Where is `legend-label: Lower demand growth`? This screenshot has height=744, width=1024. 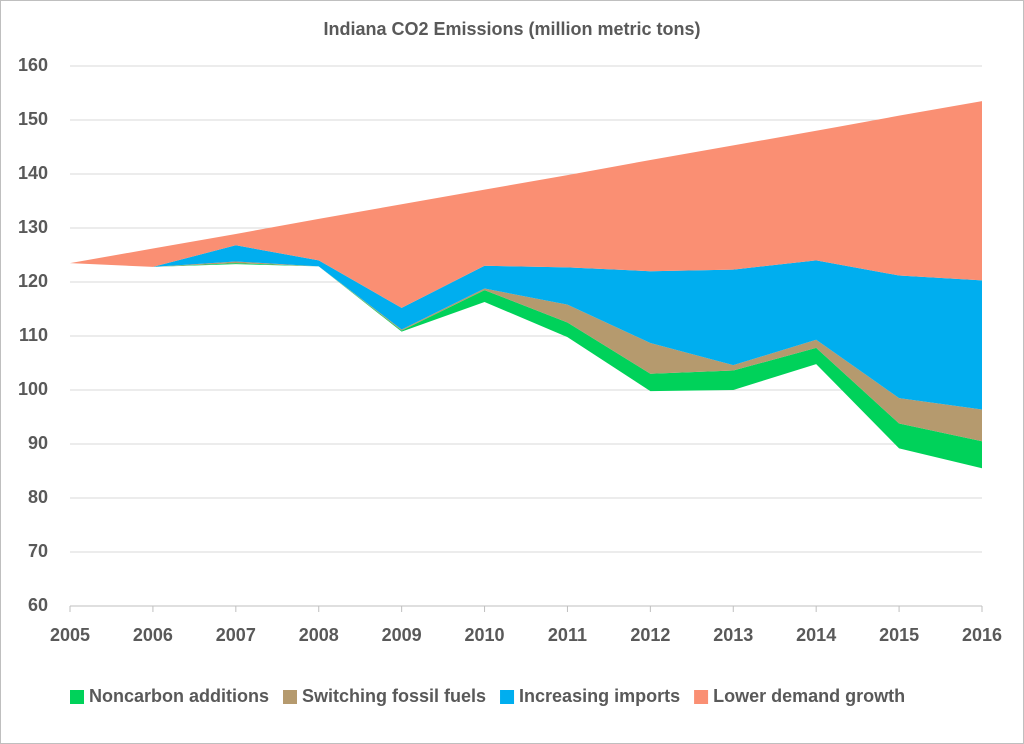
legend-label: Lower demand growth is located at coordinates (809, 696).